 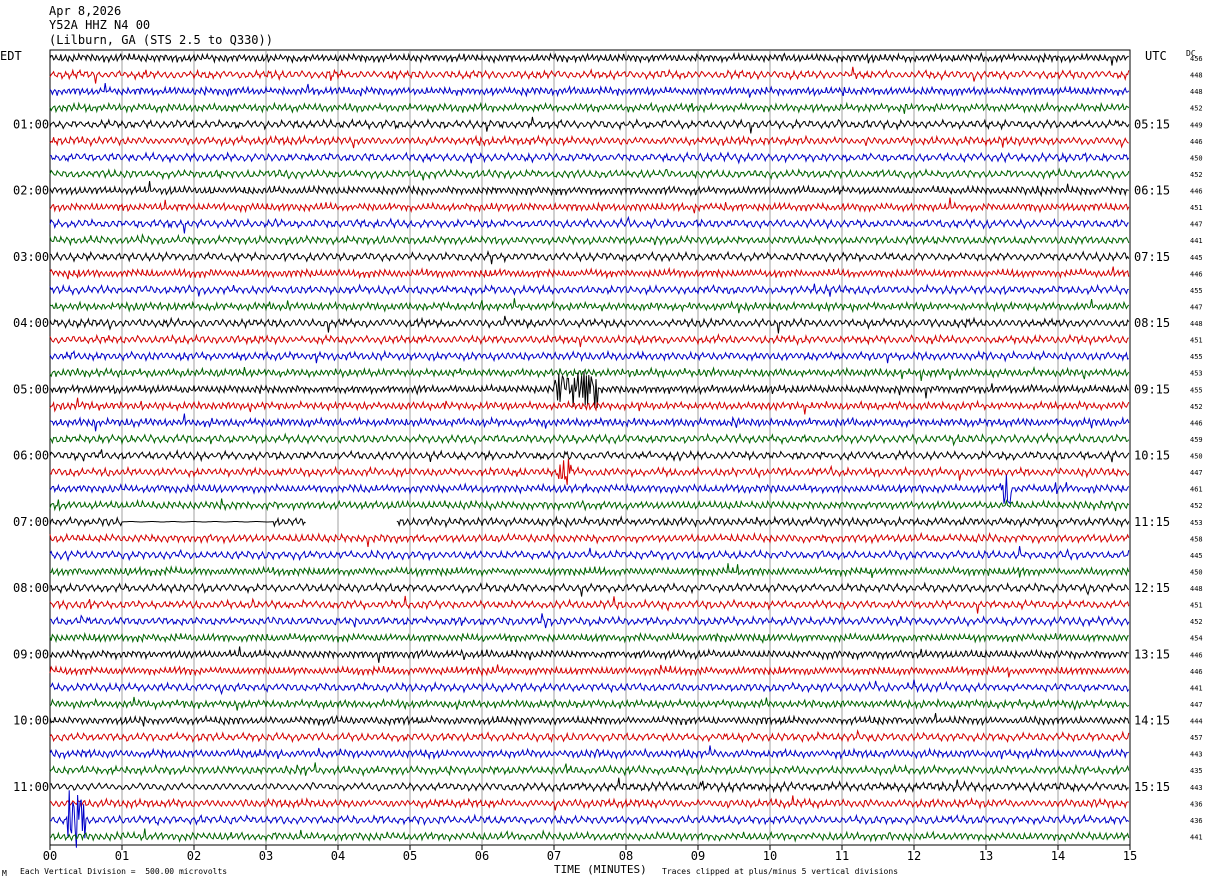 What do you see at coordinates (410, 856) in the screenshot?
I see `x-tick-label: 05` at bounding box center [410, 856].